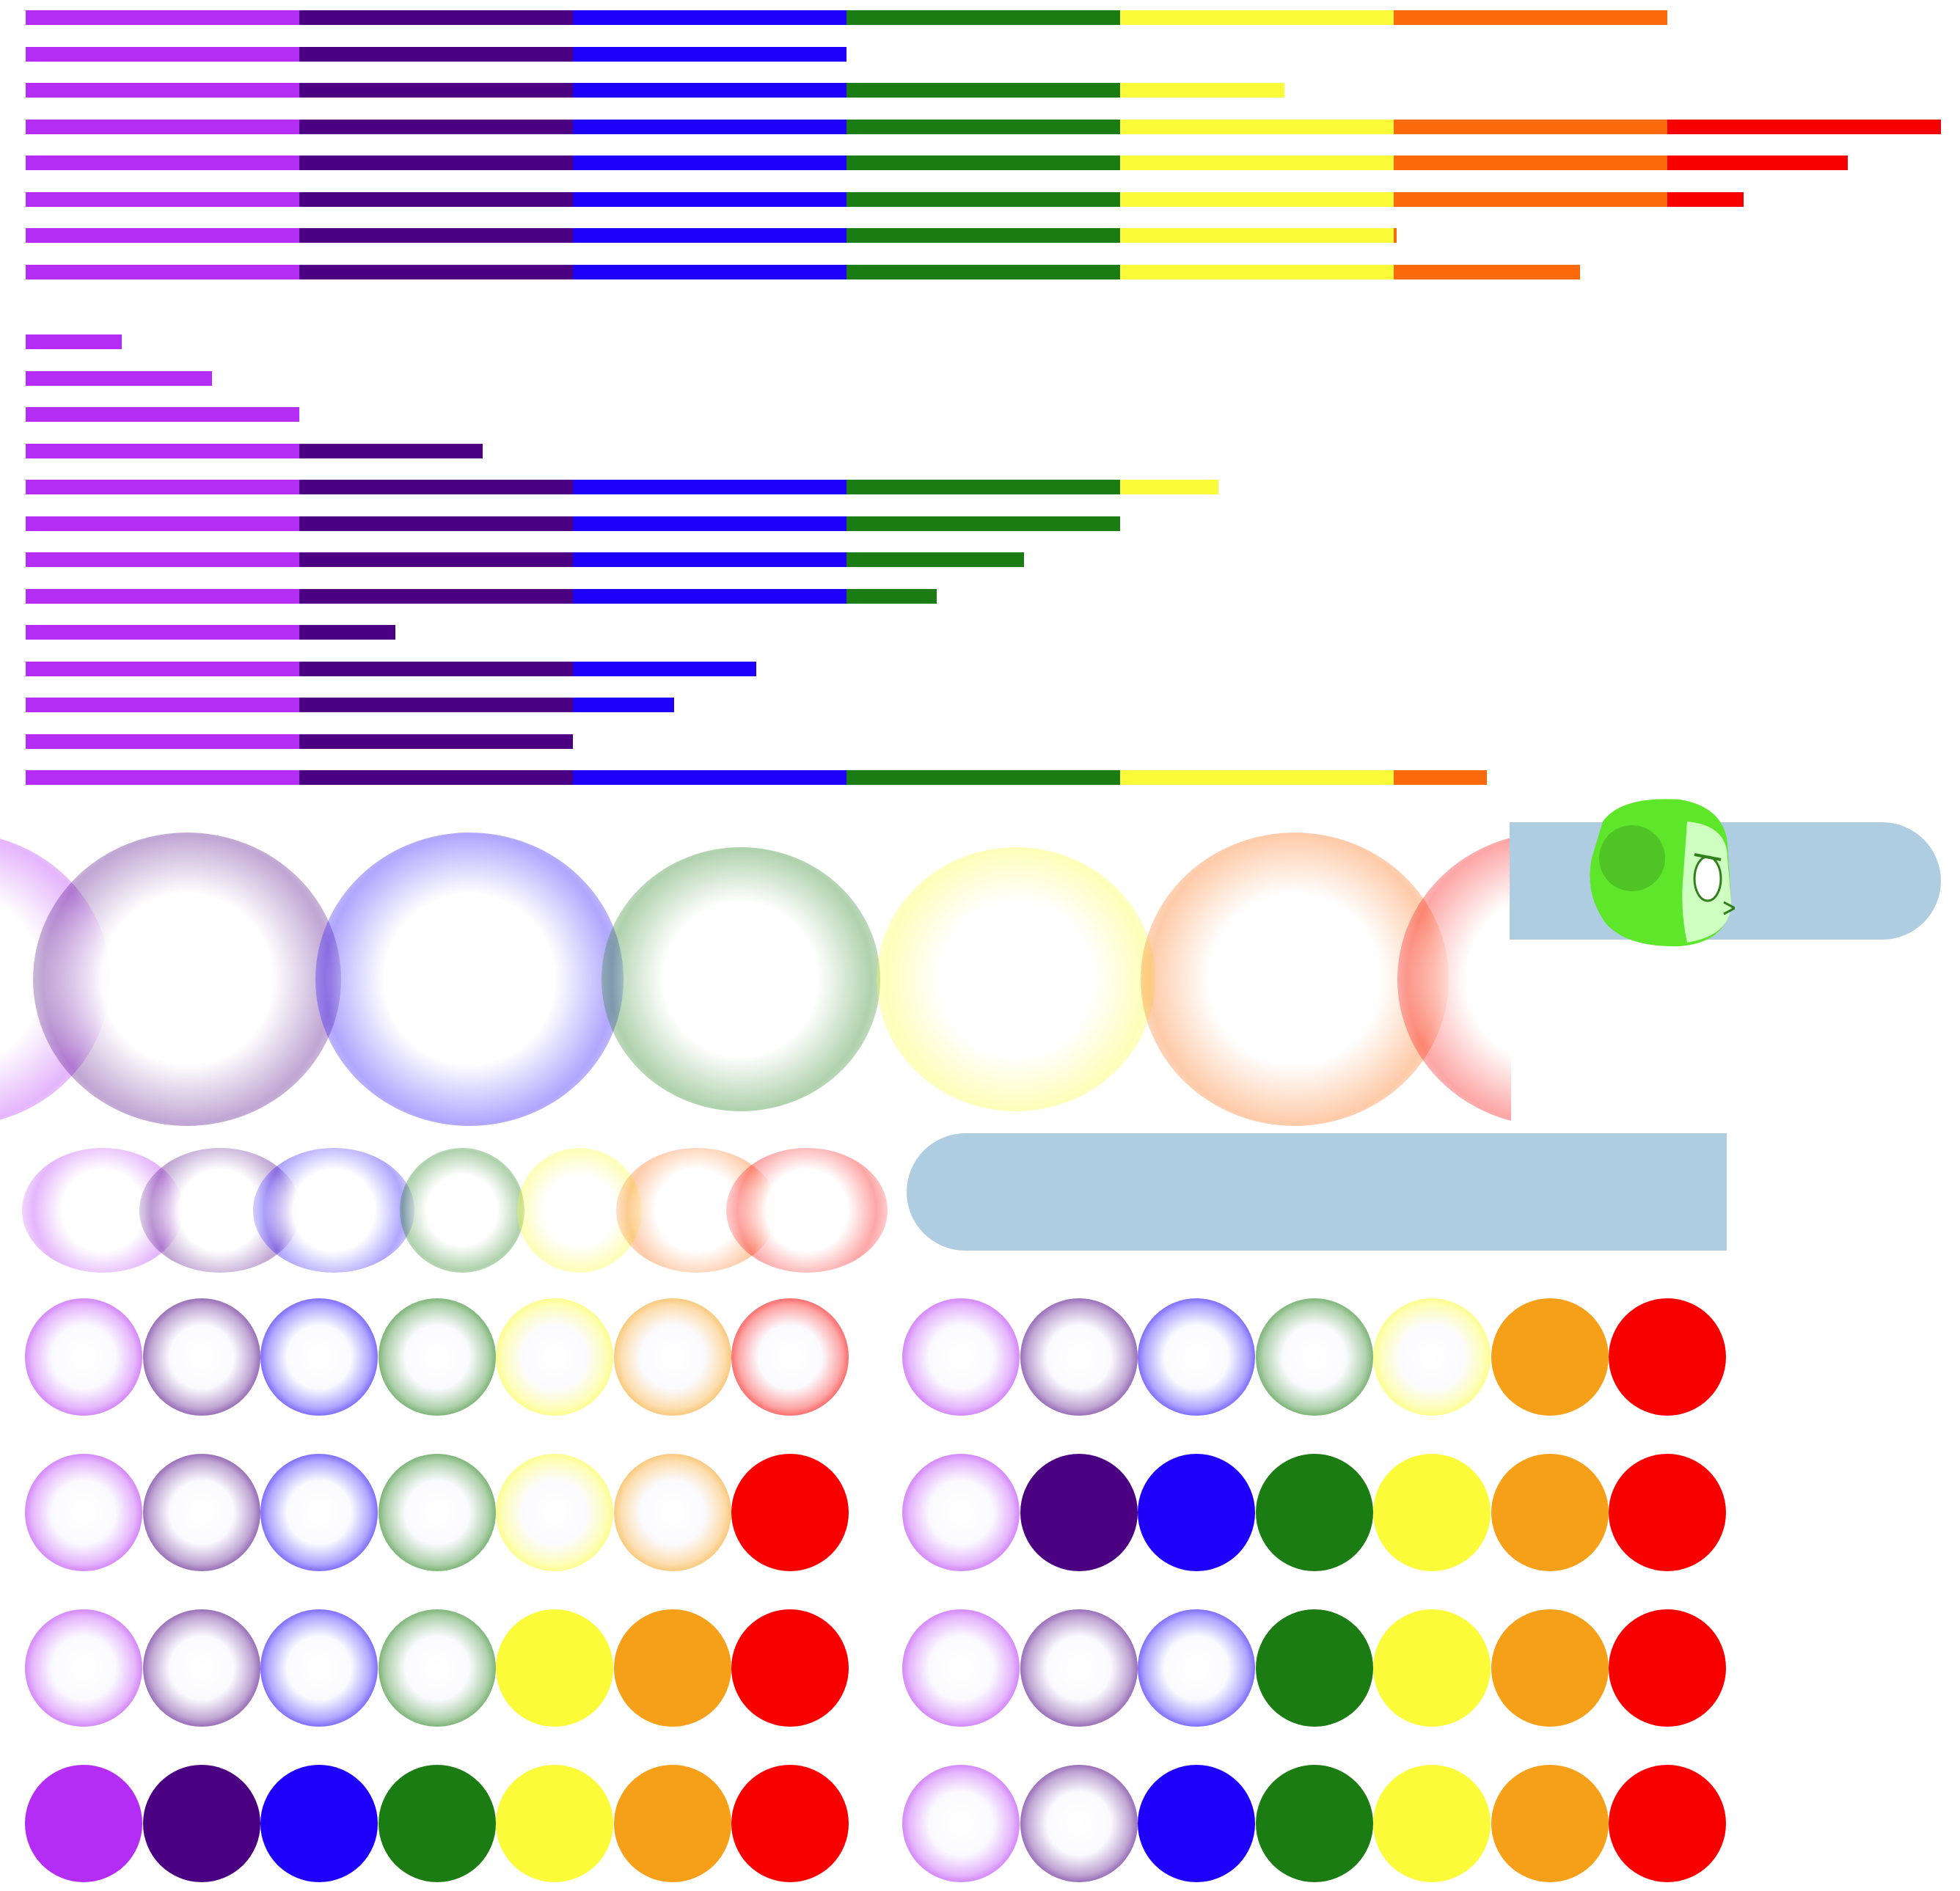 The image size is (1960, 1891). What do you see at coordinates (455, 1210) in the screenshot?
I see `small-glow-row` at bounding box center [455, 1210].